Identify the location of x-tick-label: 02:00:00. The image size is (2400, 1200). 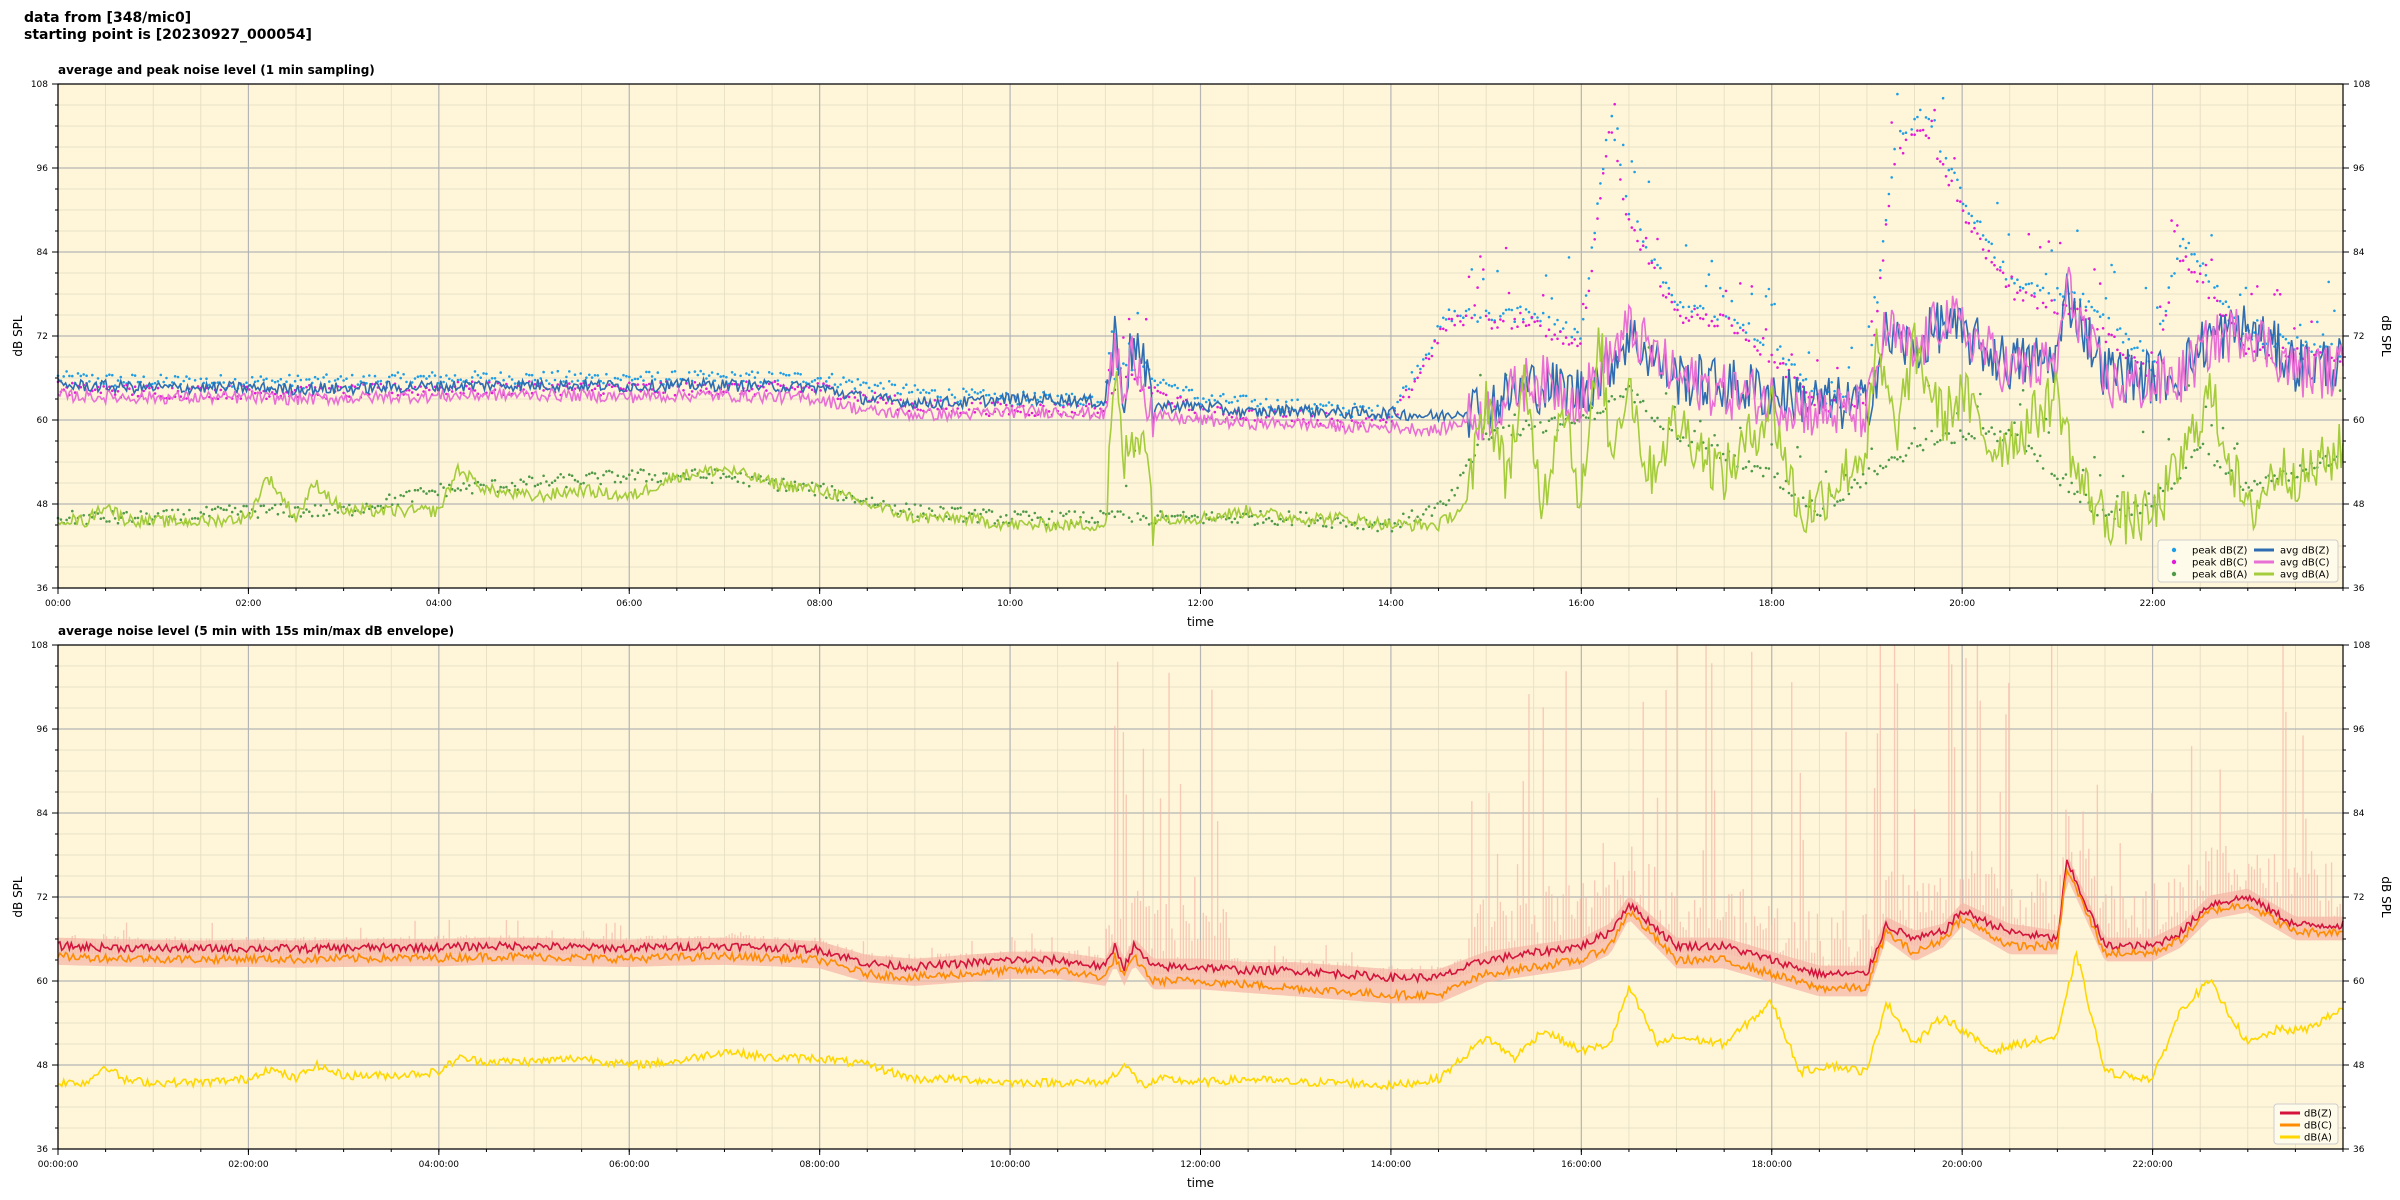
(248, 1165).